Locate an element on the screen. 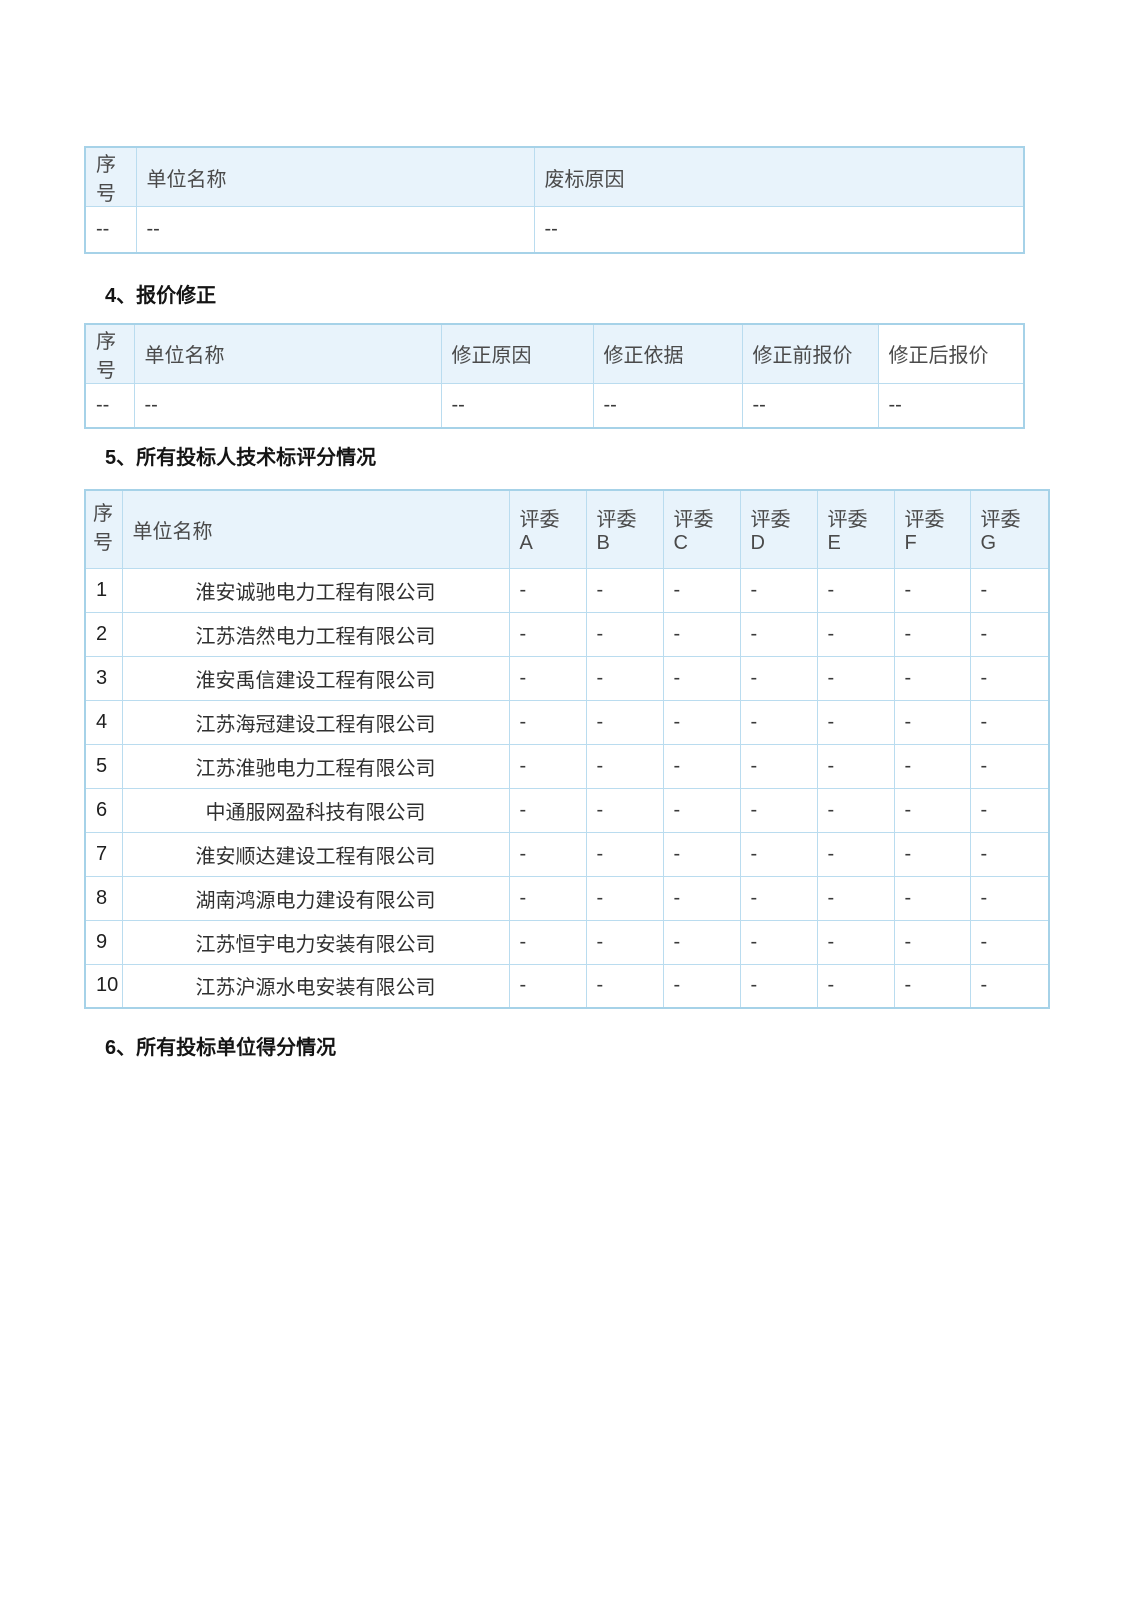 The height and width of the screenshot is (1600, 1131). serial-cell: 4 is located at coordinates (103, 722).